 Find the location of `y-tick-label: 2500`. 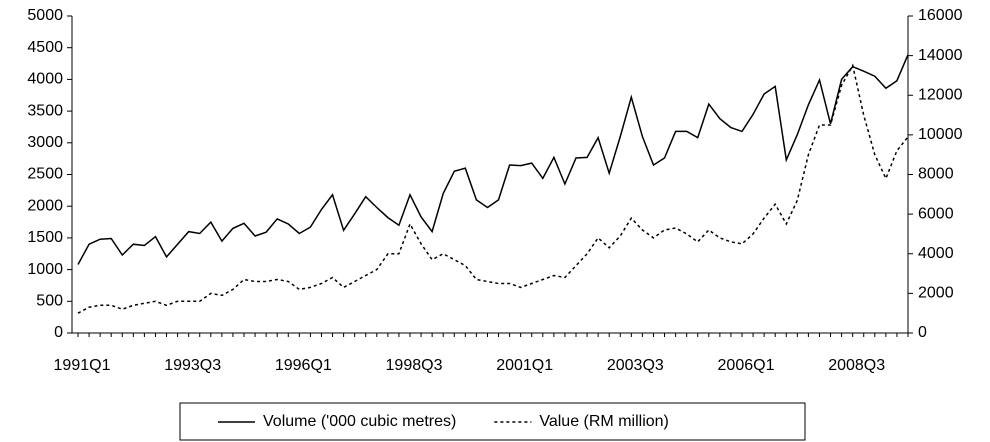

y-tick-label: 2500 is located at coordinates (45, 174).